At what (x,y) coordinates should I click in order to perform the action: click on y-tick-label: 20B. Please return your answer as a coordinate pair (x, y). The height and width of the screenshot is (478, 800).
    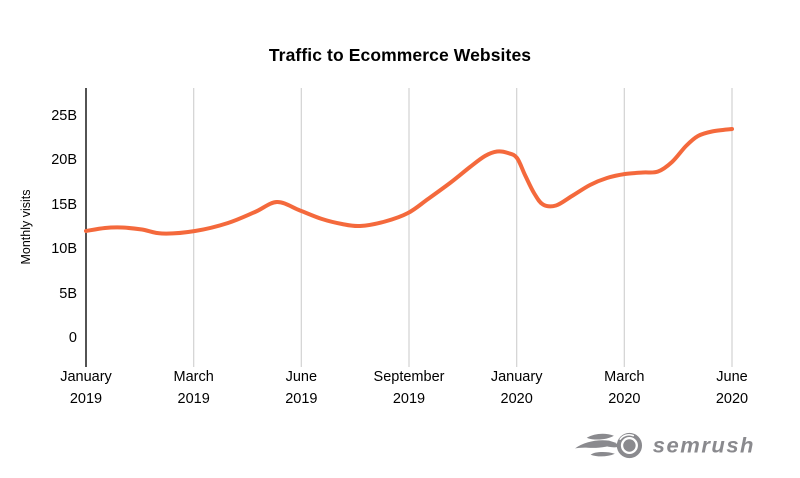
    Looking at the image, I should click on (64, 160).